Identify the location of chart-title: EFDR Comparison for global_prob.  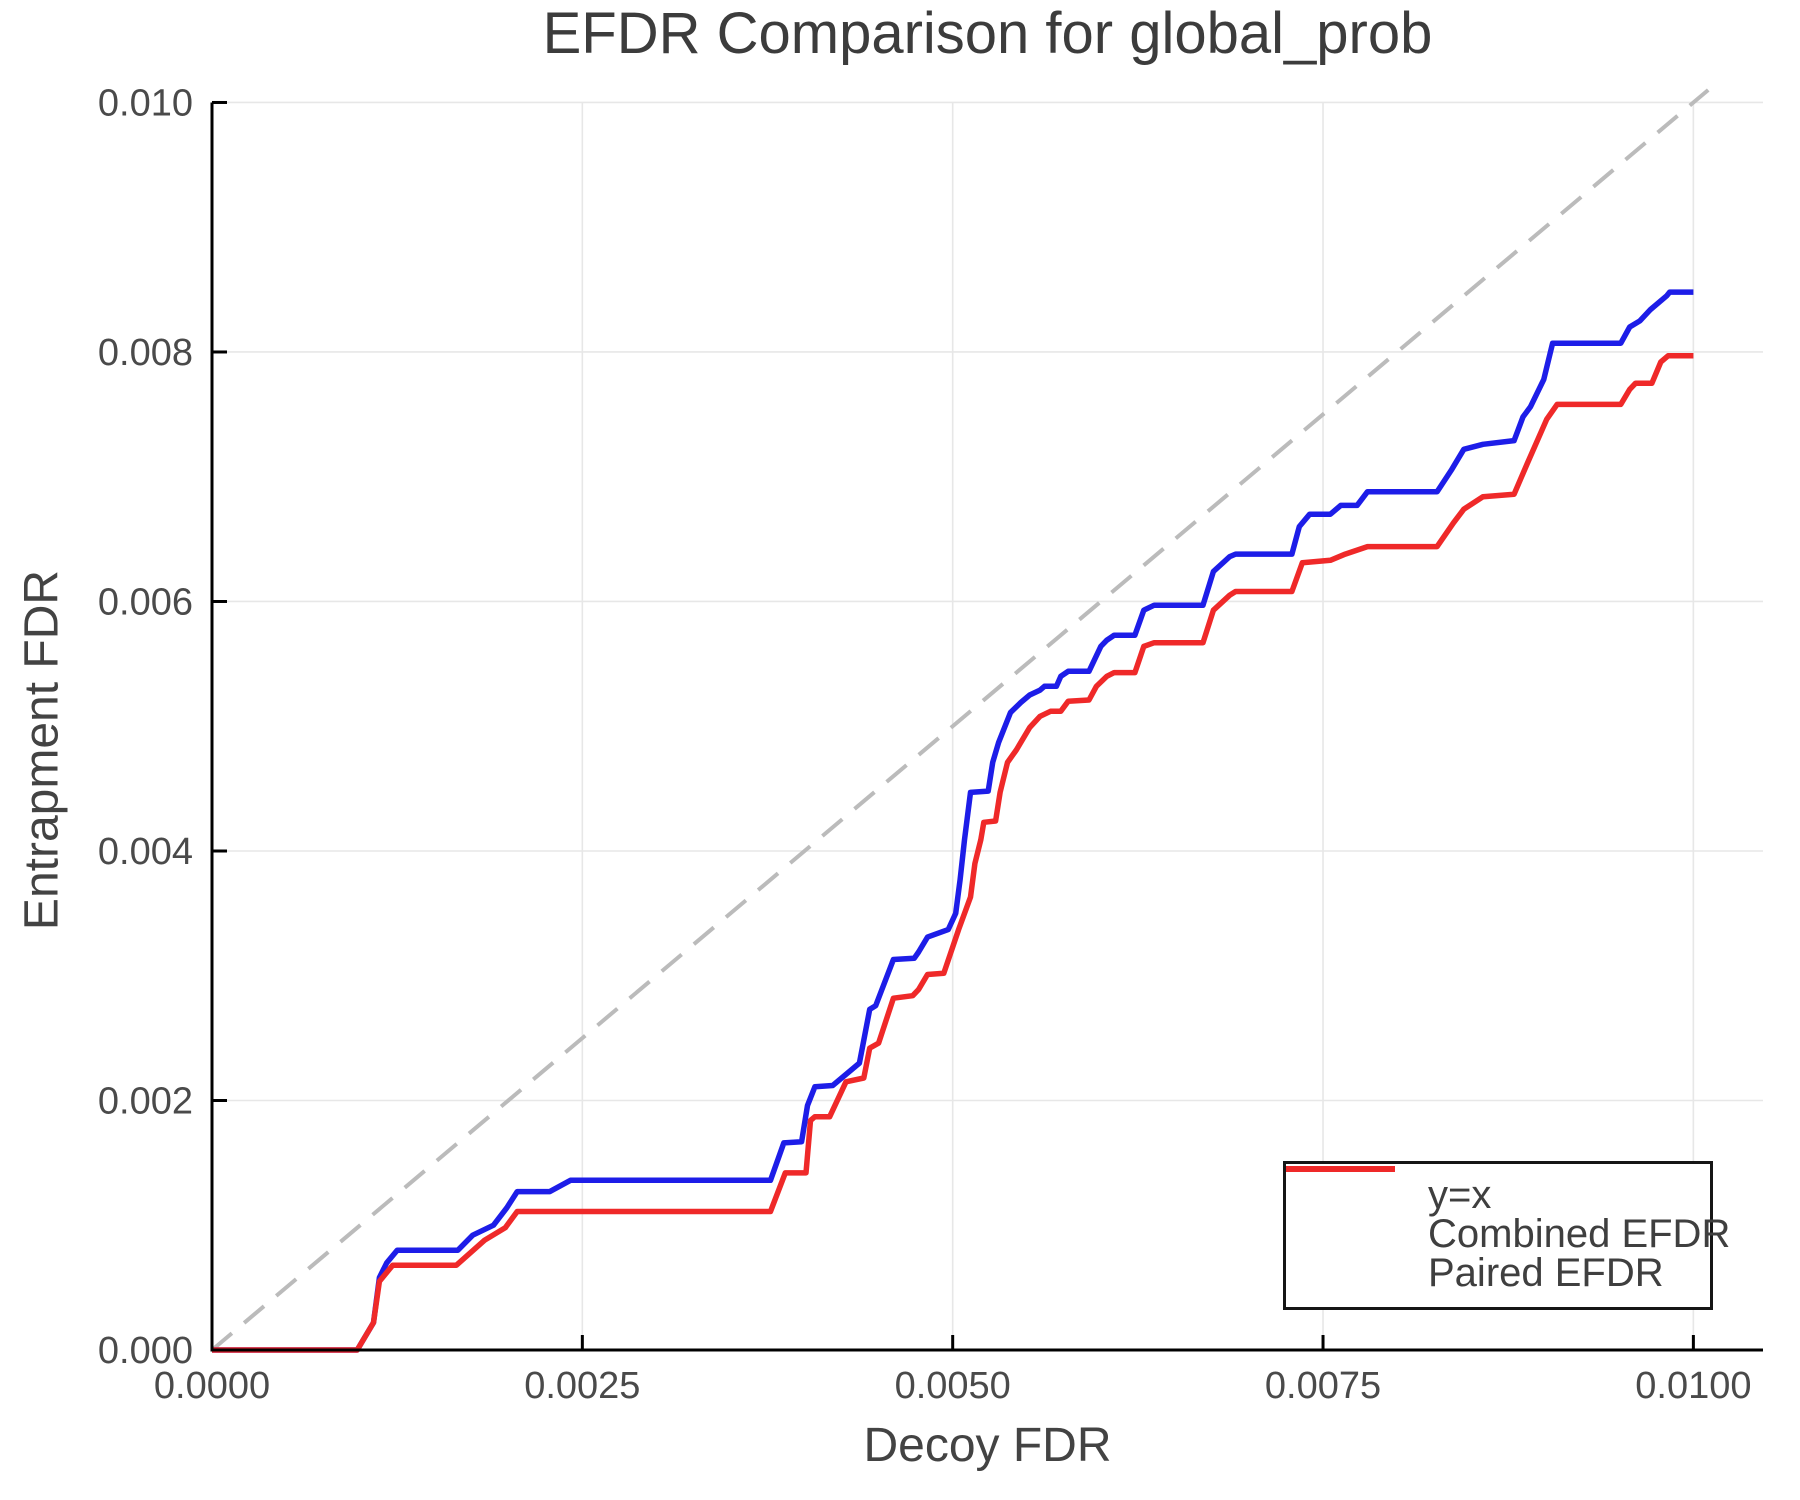
(987, 33).